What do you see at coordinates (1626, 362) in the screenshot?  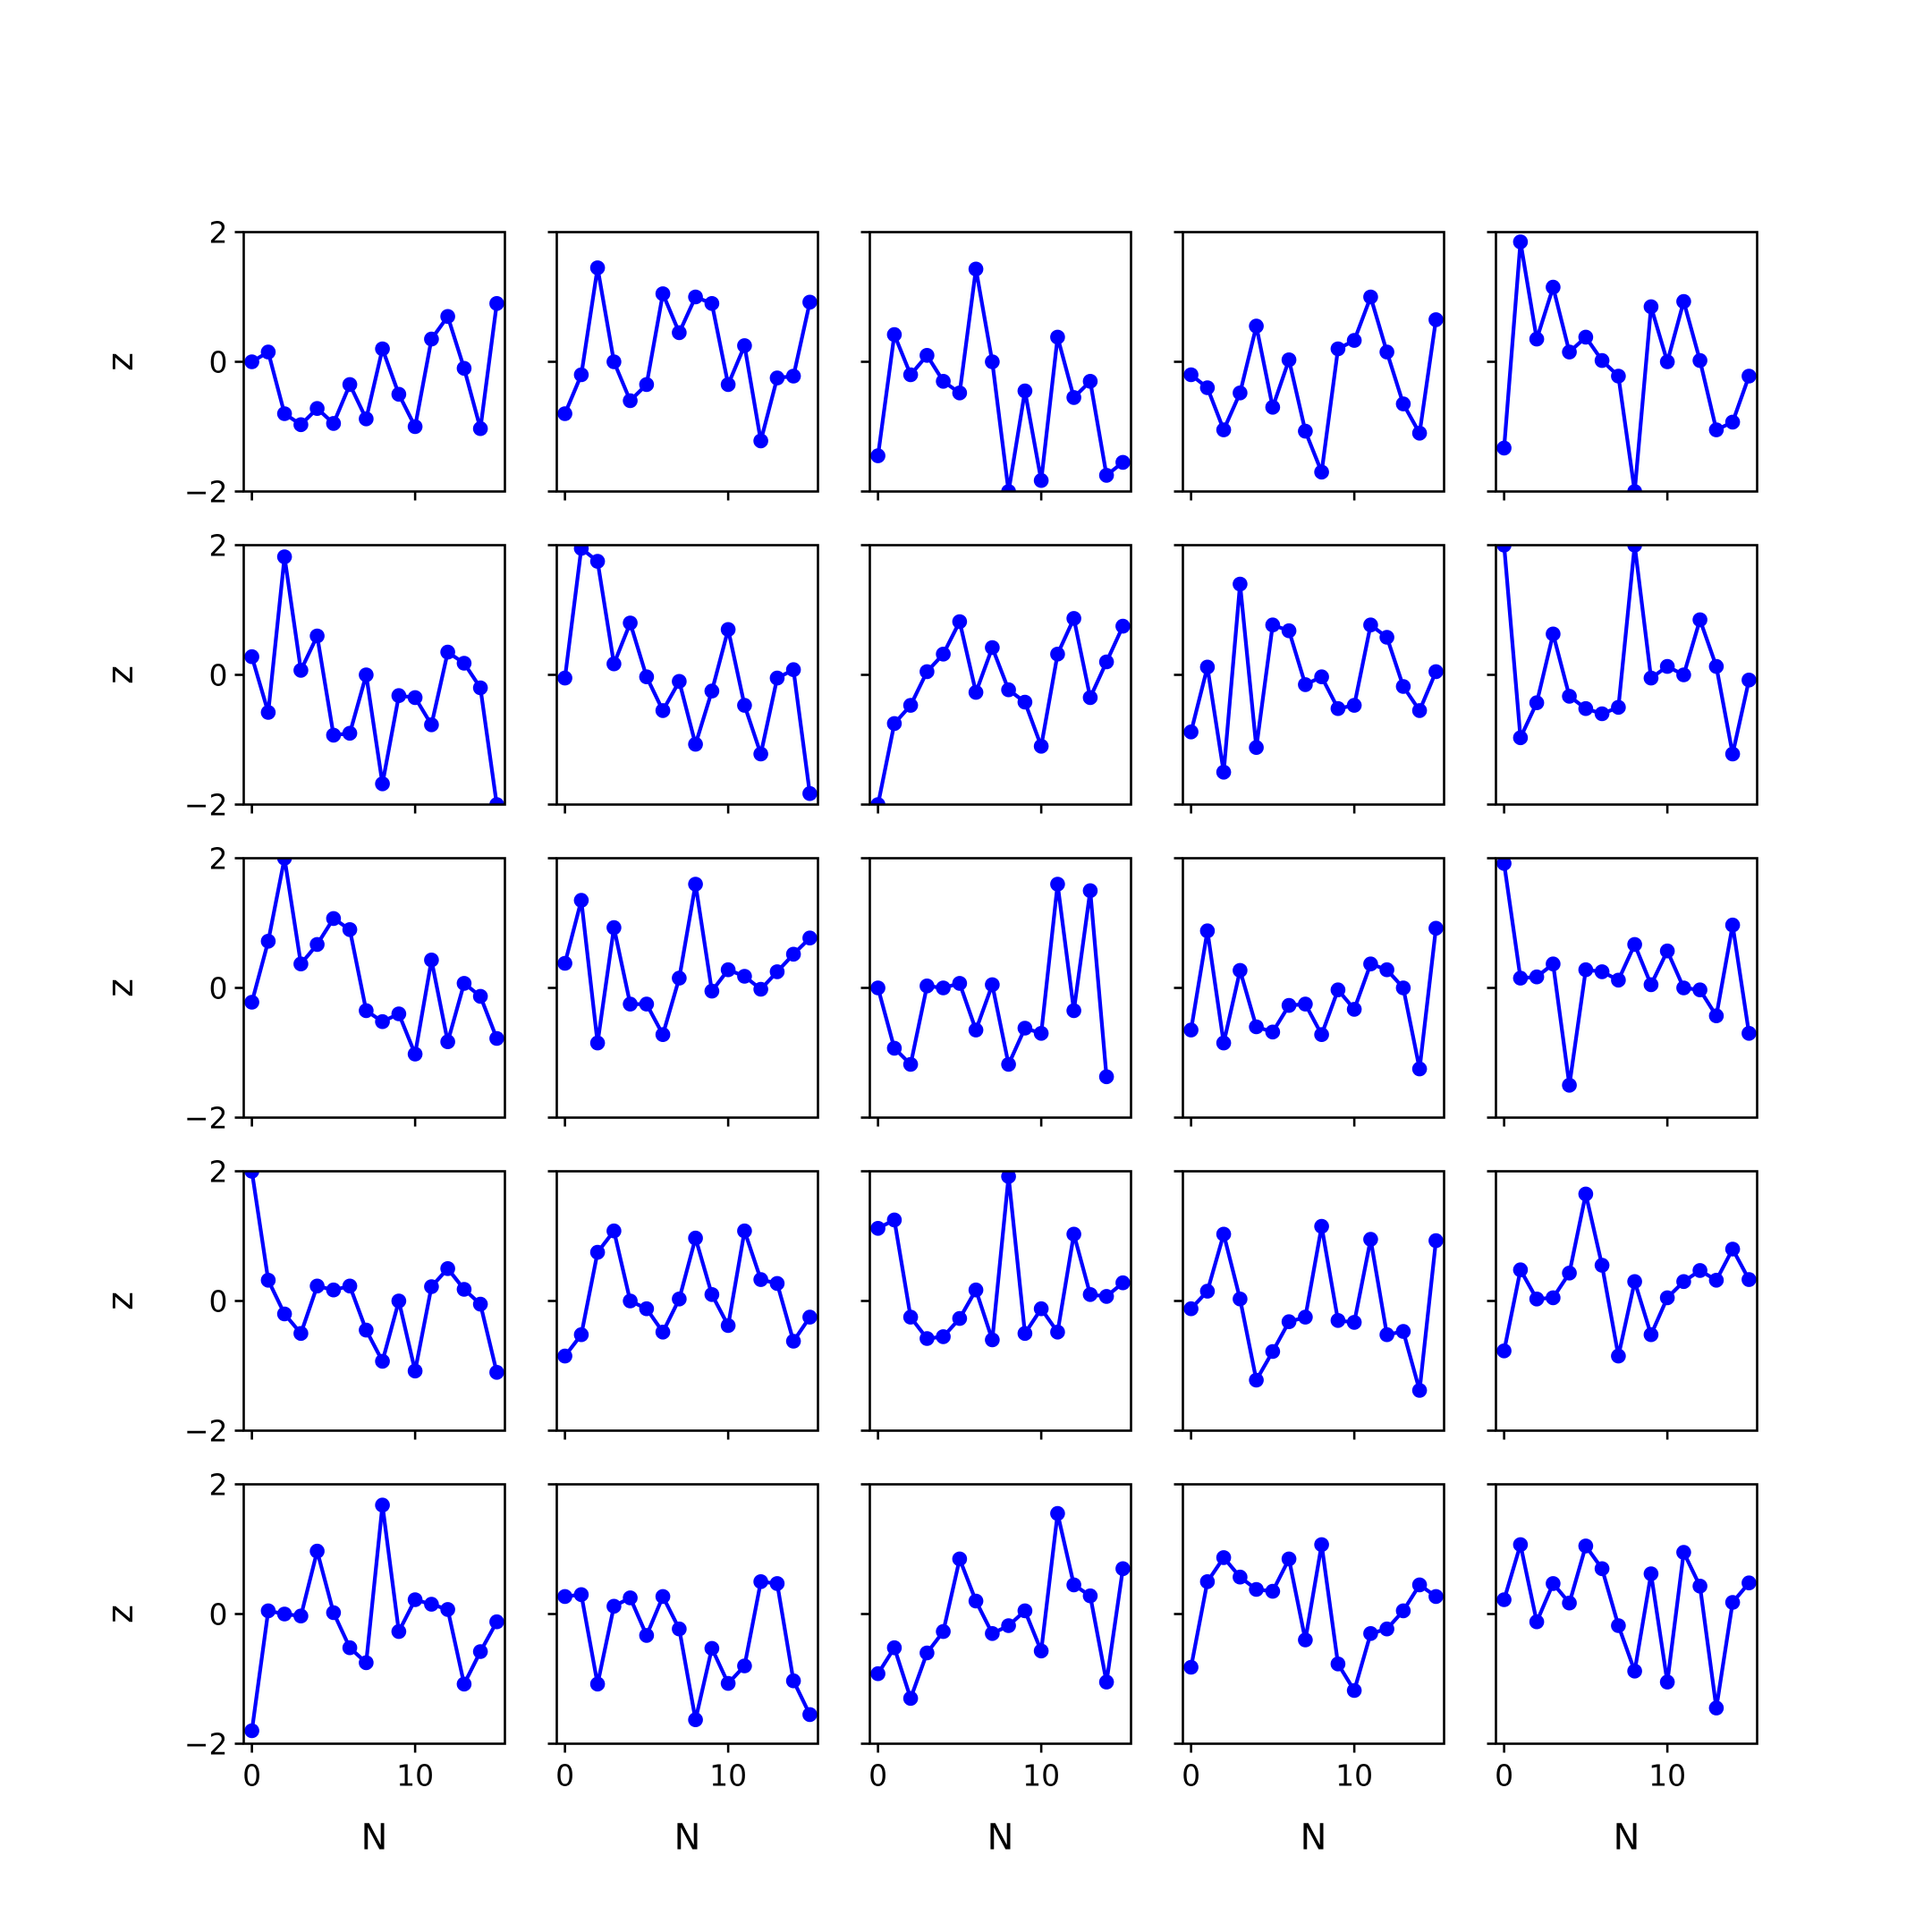 I see `axes-frame` at bounding box center [1626, 362].